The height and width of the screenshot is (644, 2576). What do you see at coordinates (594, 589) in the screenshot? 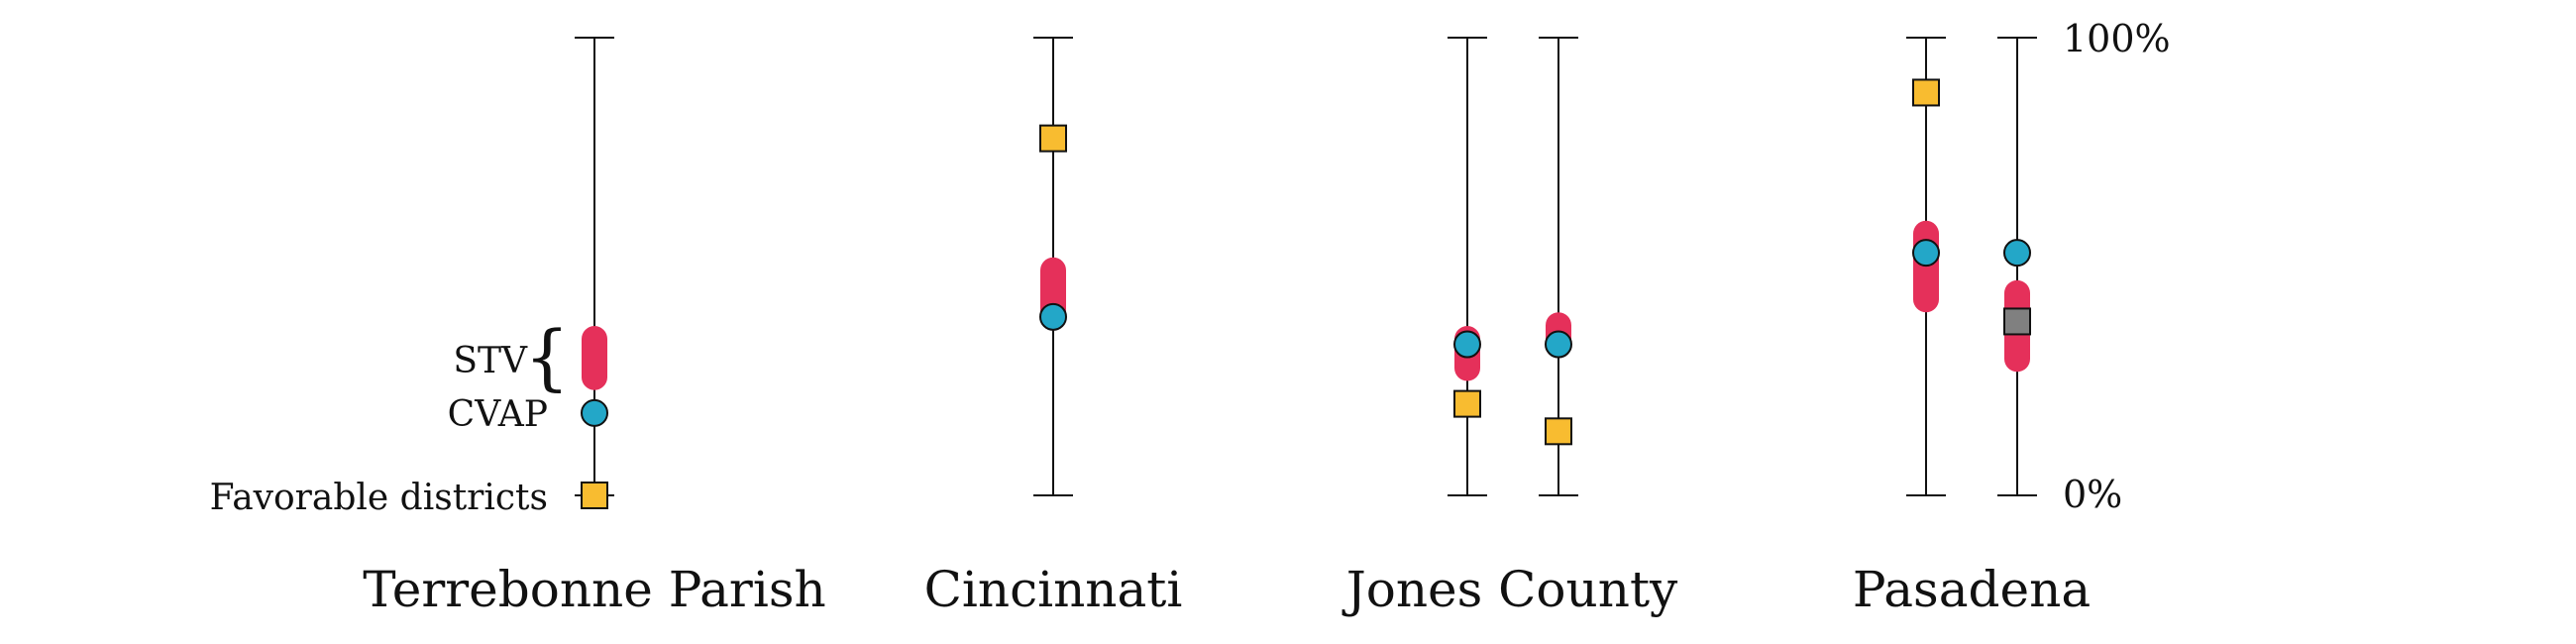
I see `group-label-terrebonne-parish: Terrebonne Parish` at bounding box center [594, 589].